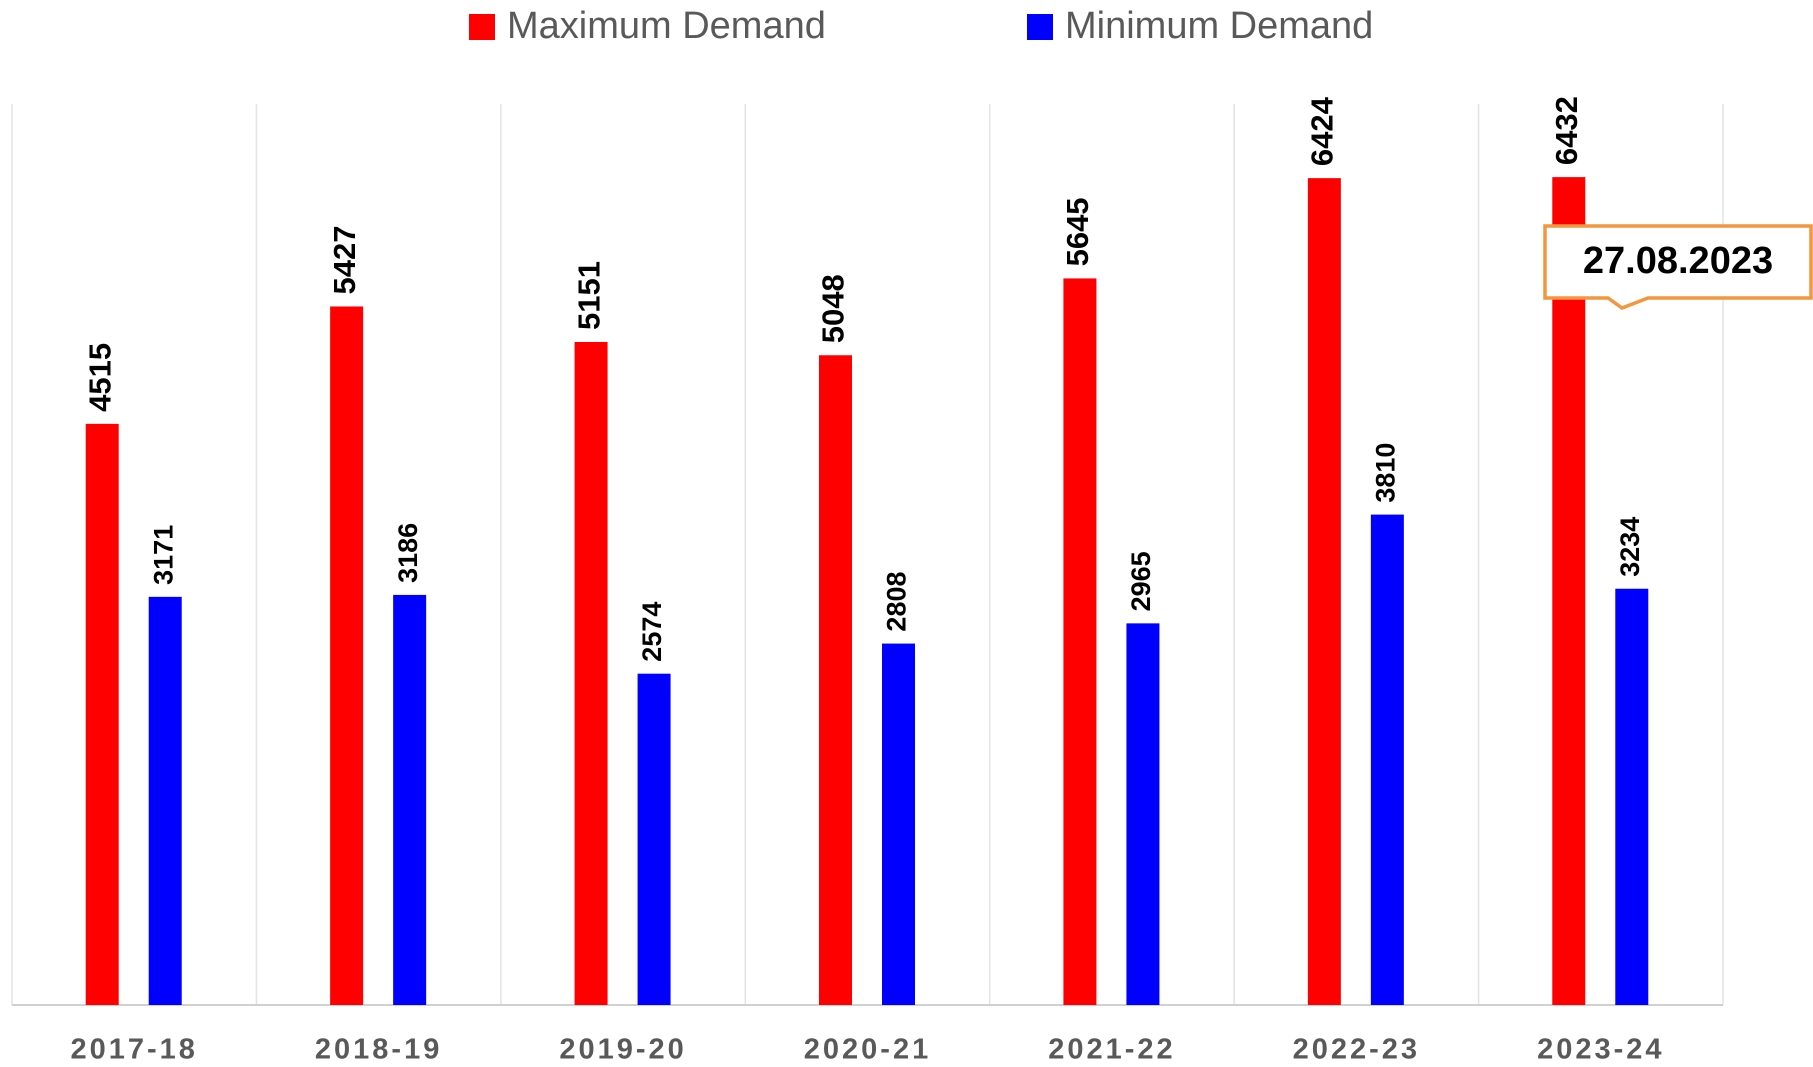 The width and height of the screenshot is (1813, 1067). I want to click on x-tick-label: 2021-22, so click(1111, 1050).